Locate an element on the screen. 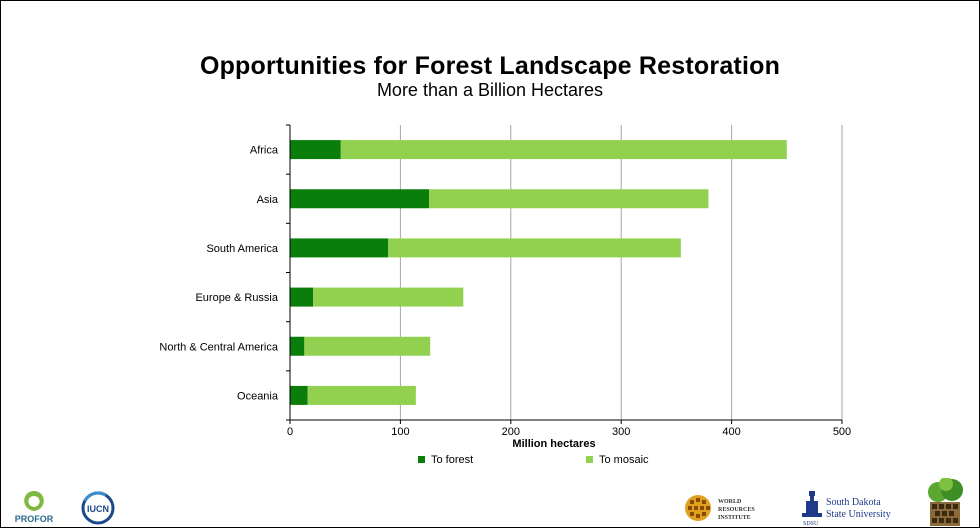 Image resolution: width=980 pixels, height=528 pixels. bar-south-america-to-forest is located at coordinates (339, 248).